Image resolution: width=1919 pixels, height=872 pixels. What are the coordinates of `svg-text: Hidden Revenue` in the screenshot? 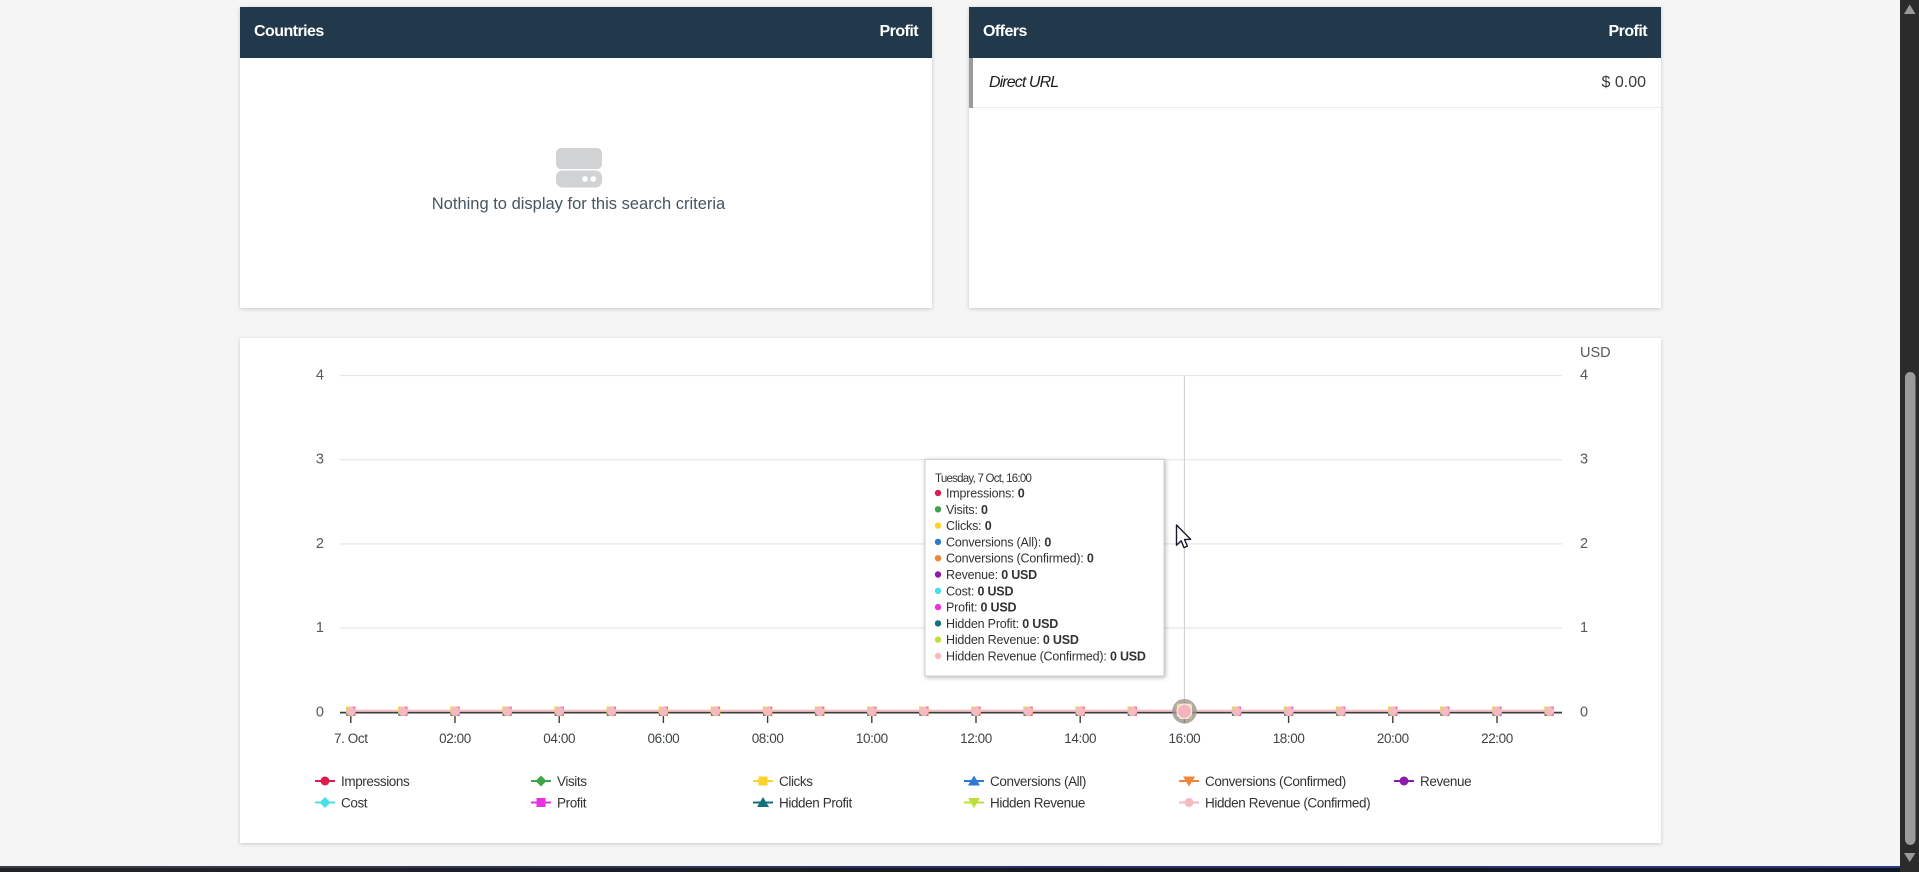 It's located at (1037, 803).